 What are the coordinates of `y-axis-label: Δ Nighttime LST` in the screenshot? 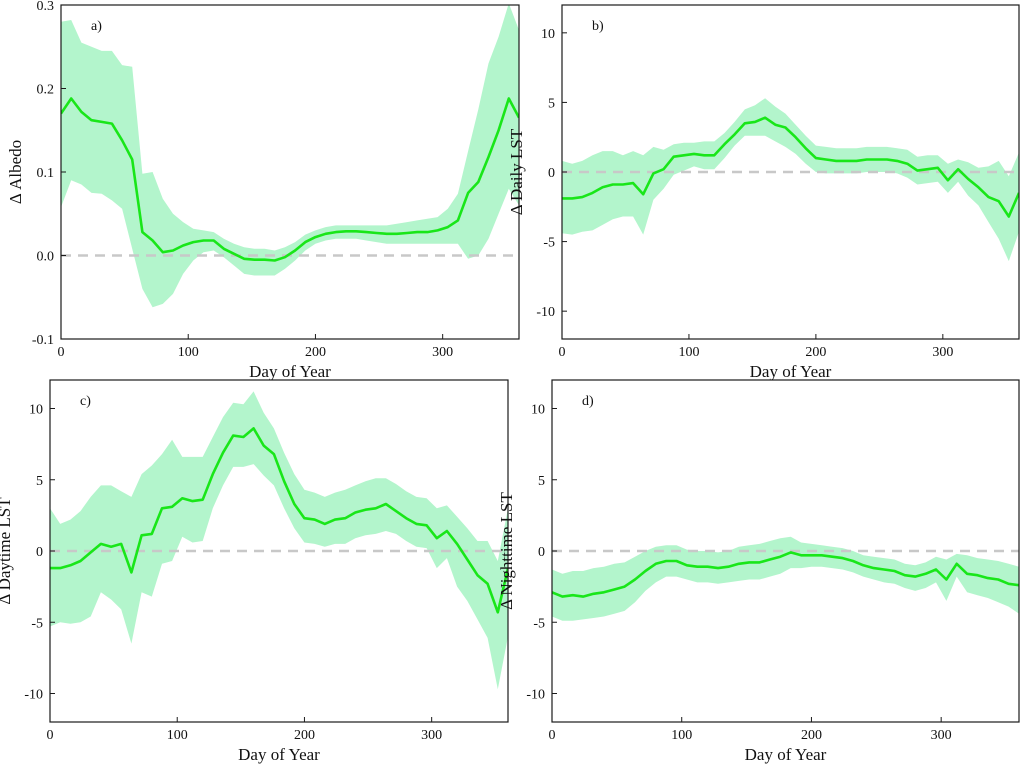 It's located at (506, 551).